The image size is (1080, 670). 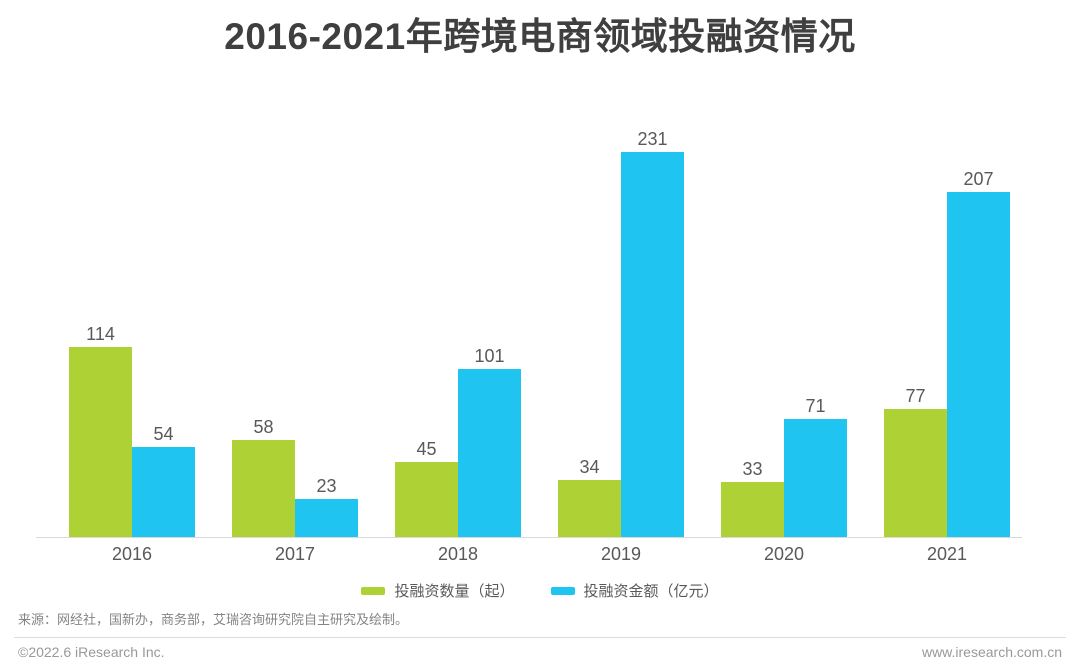 What do you see at coordinates (426, 499) in the screenshot?
I see `bar-series0-2018` at bounding box center [426, 499].